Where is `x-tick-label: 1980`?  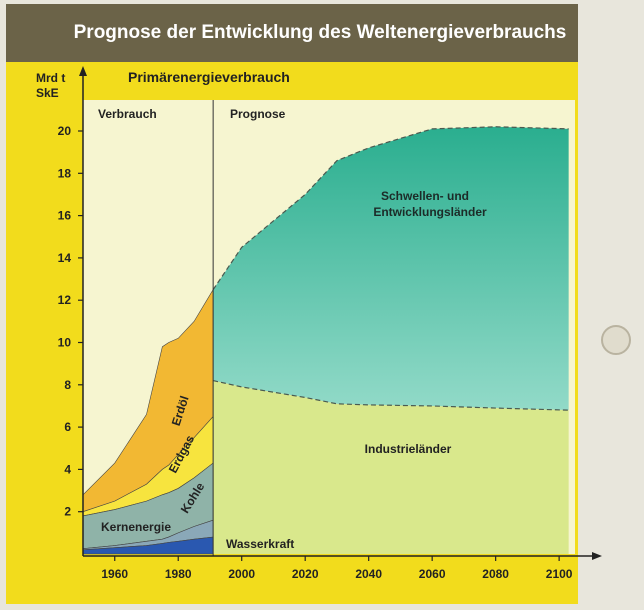 x-tick-label: 1980 is located at coordinates (178, 574).